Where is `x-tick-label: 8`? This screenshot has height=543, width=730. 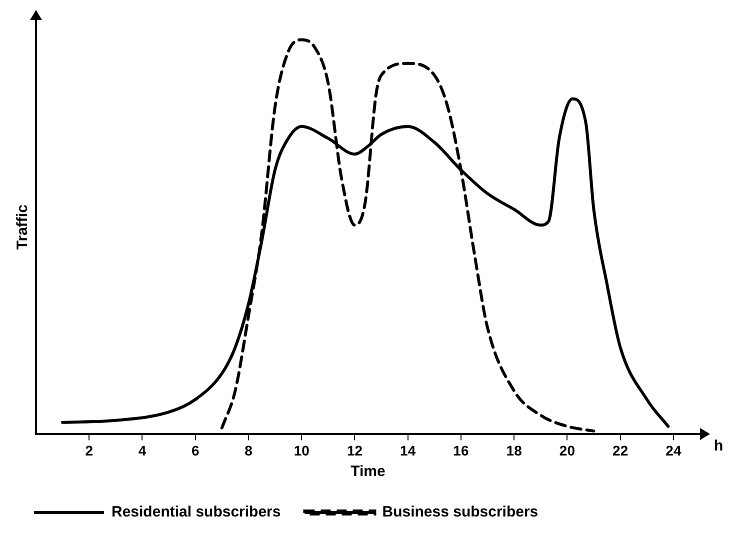
x-tick-label: 8 is located at coordinates (248, 450).